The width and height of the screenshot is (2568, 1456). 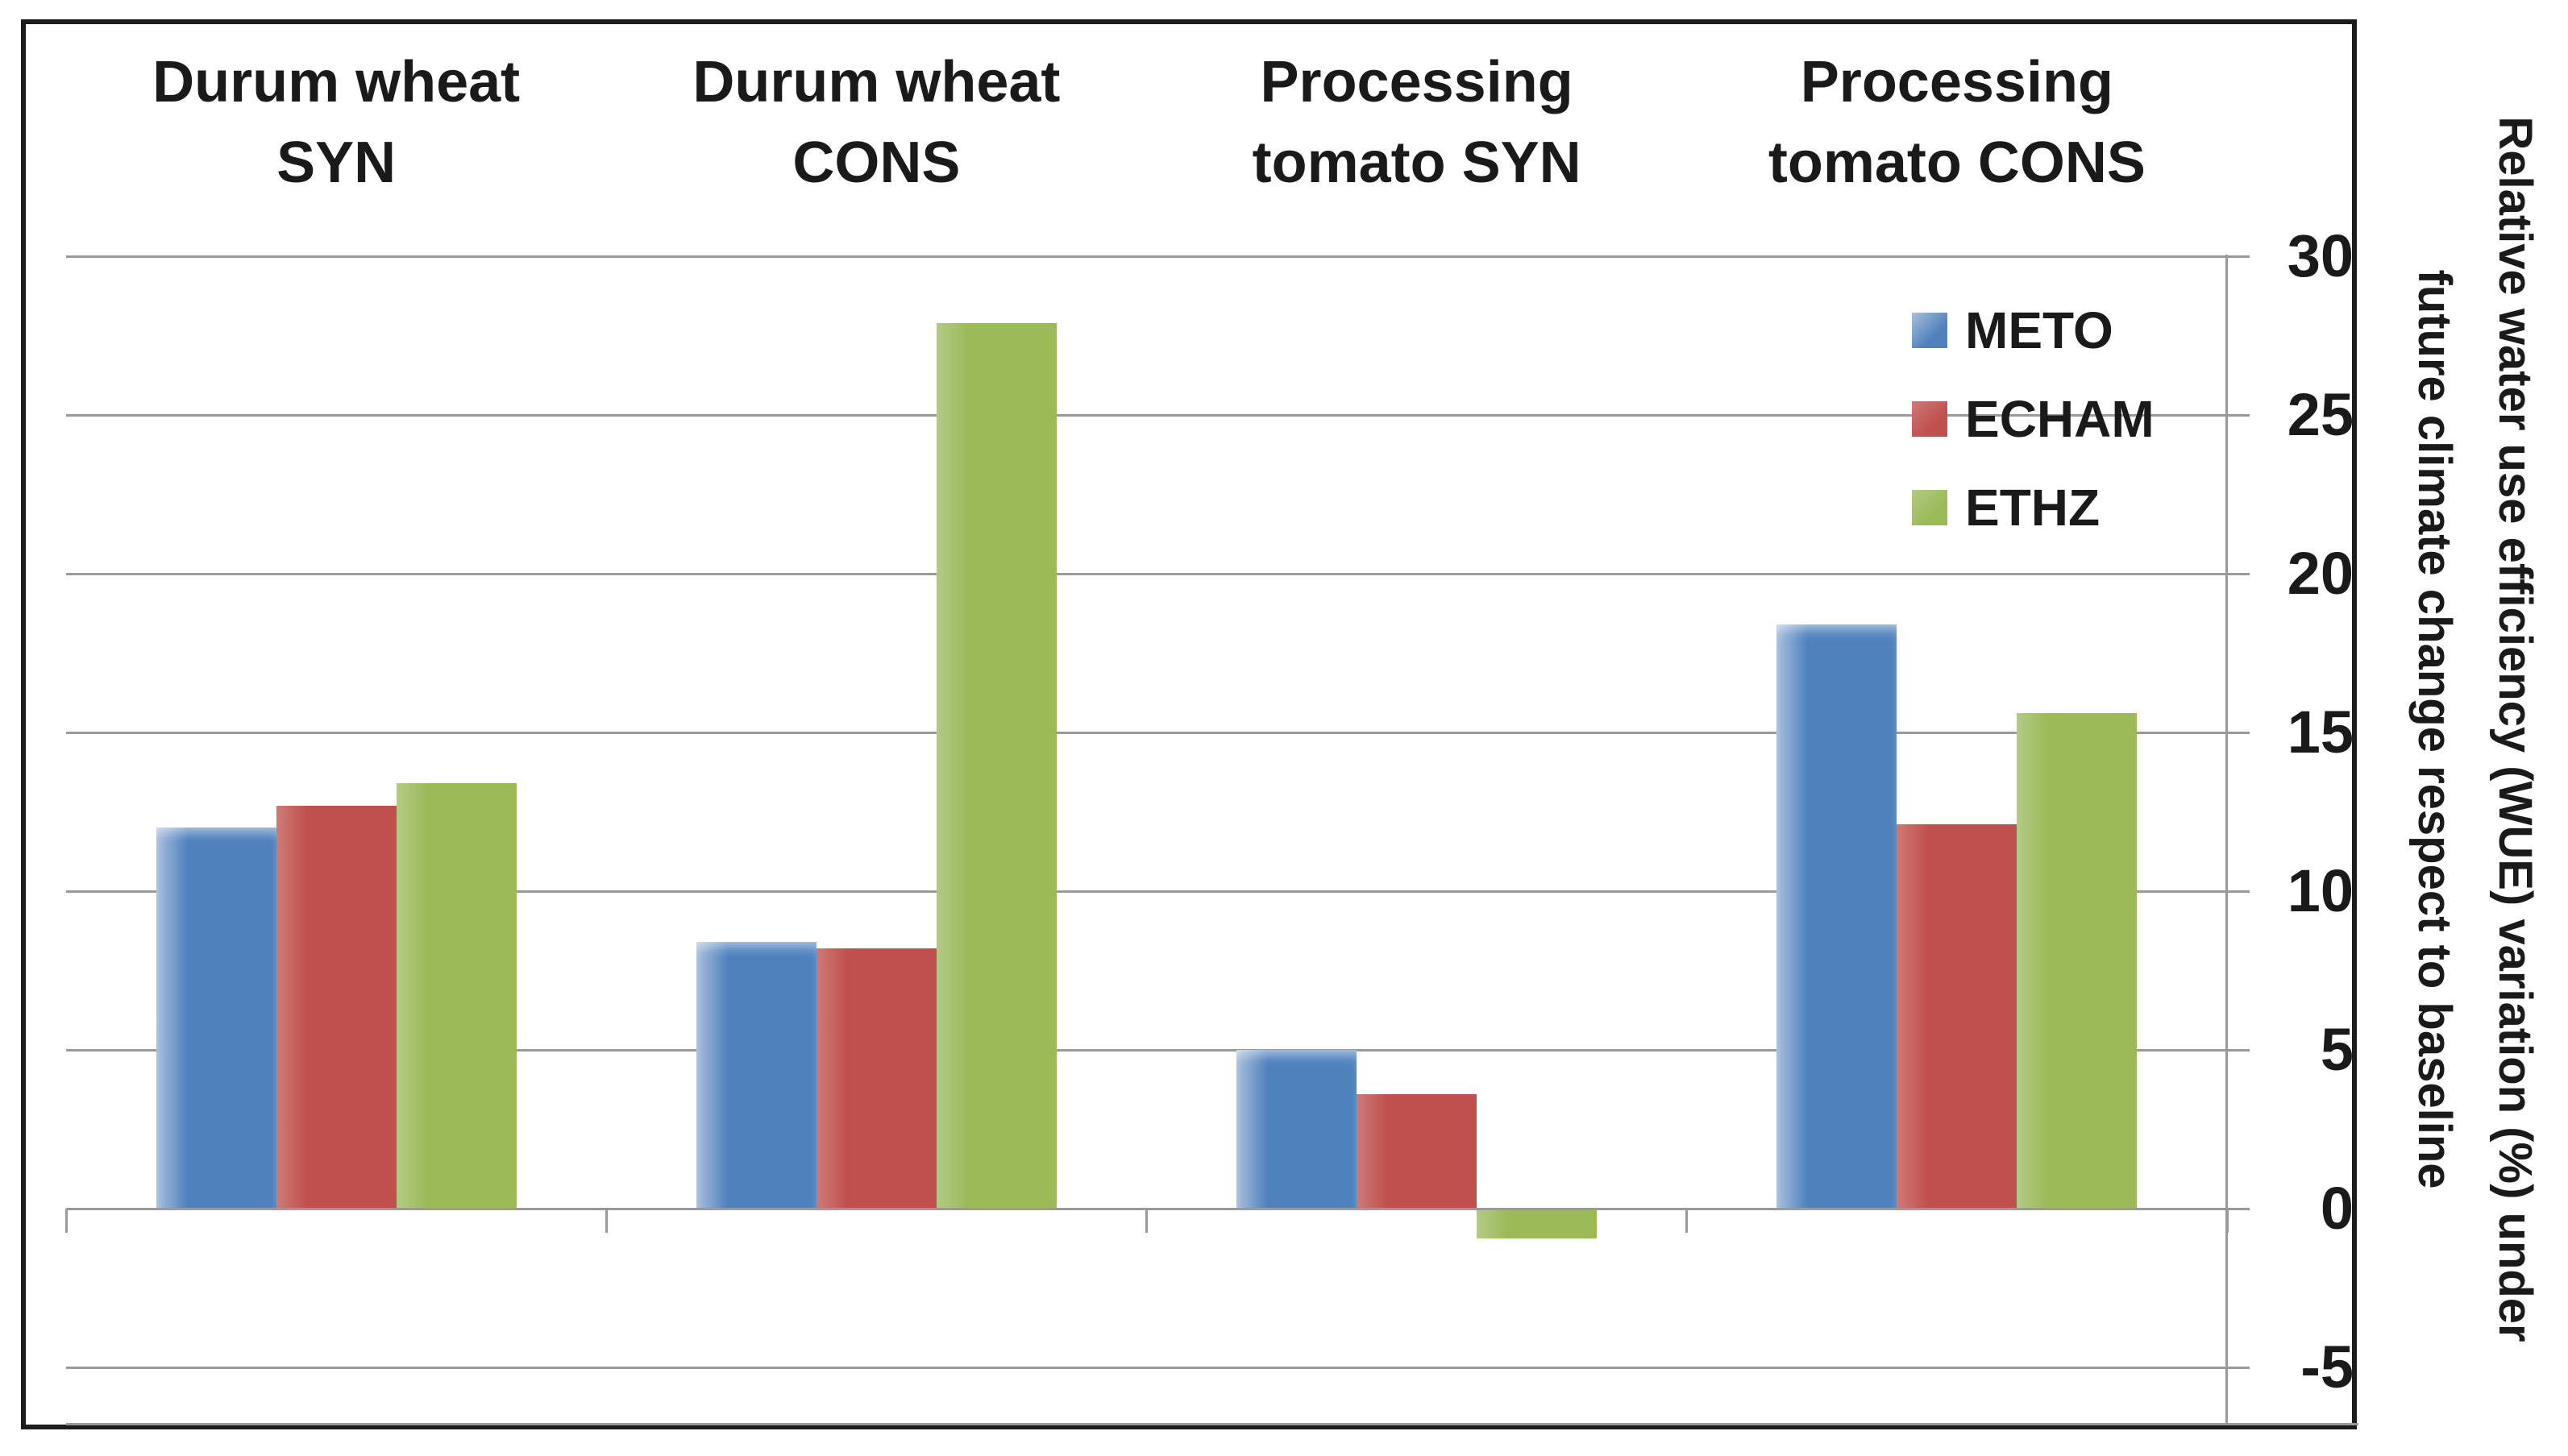 What do you see at coordinates (336, 122) in the screenshot?
I see `category-label-durum-wheat-syn: Durum wheat SYN` at bounding box center [336, 122].